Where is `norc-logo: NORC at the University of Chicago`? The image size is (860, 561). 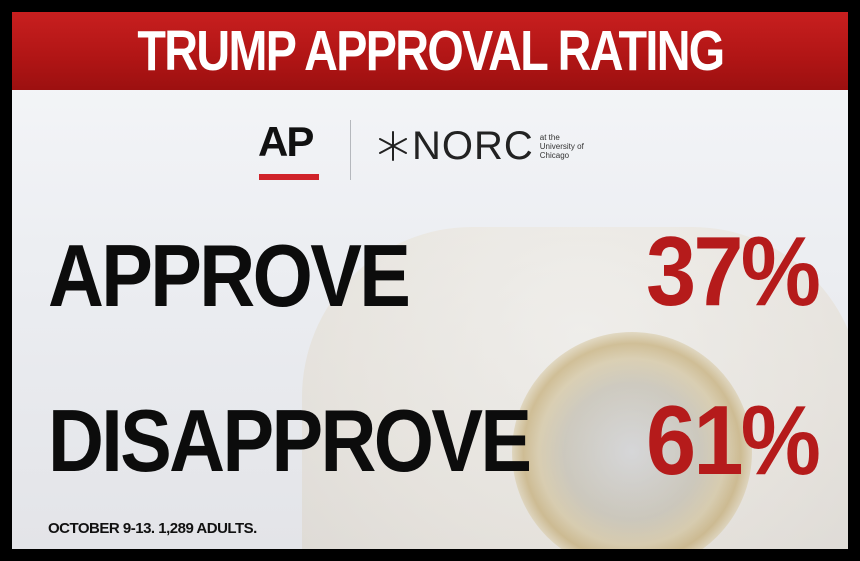
norc-logo: NORC at the University of Chicago is located at coordinates (483, 146).